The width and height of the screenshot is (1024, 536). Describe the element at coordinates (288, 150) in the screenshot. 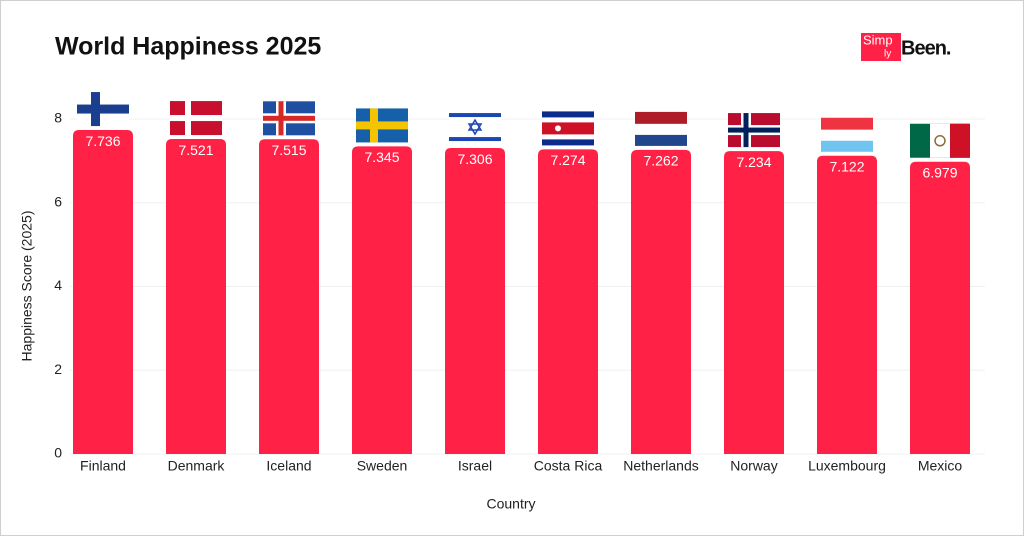

I see `value-label: 7.515` at that location.